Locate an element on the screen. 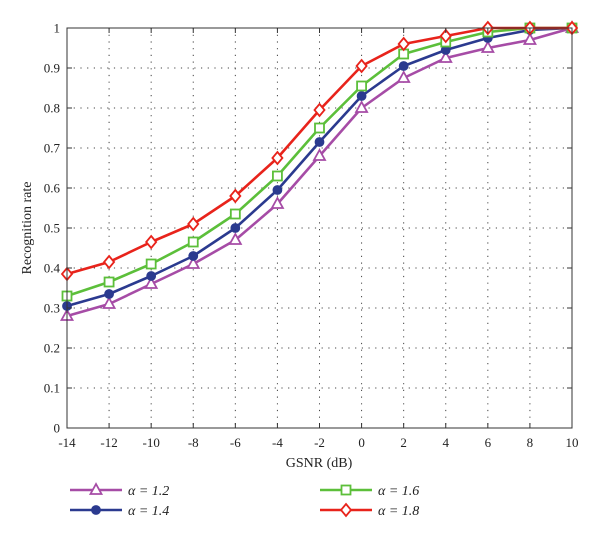 Image resolution: width=600 pixels, height=539 pixels. x-tick-label: -4 is located at coordinates (277, 442).